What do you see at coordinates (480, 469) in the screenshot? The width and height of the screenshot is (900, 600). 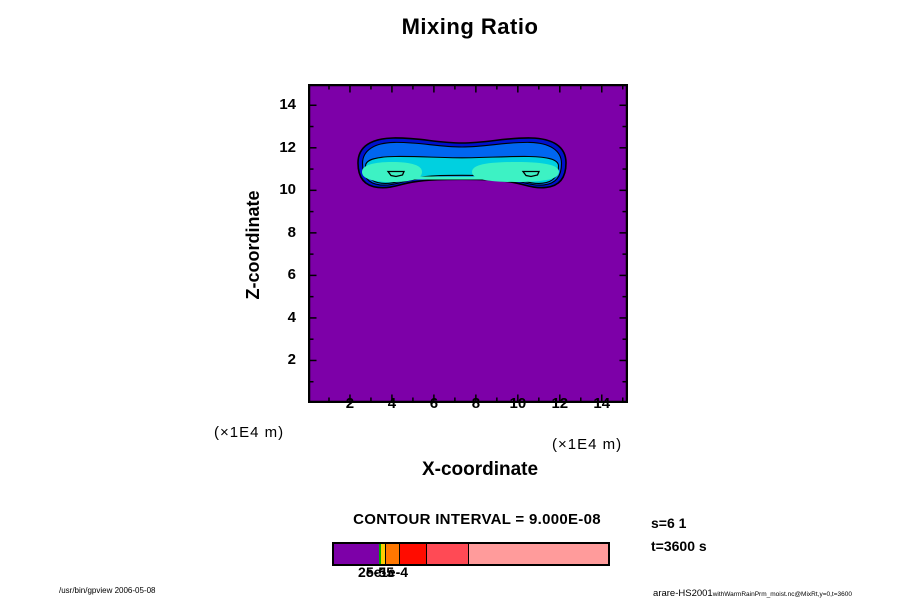 I see `x-axis-label: X-coordinate` at bounding box center [480, 469].